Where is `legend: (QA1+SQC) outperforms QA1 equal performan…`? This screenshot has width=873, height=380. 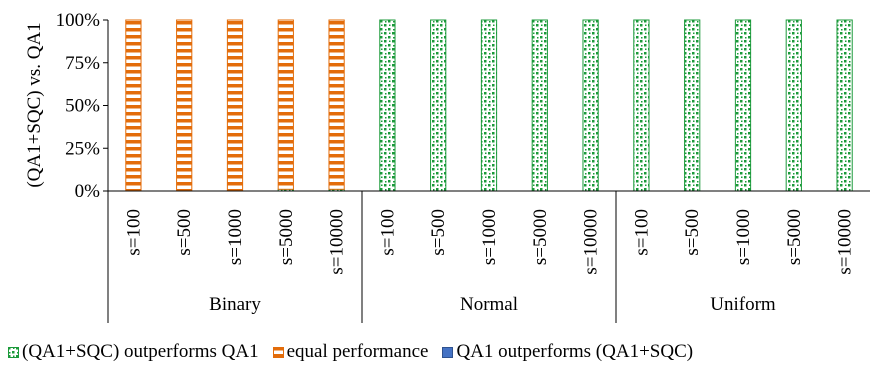 legend: (QA1+SQC) outperforms QA1 equal performan… is located at coordinates (357, 352).